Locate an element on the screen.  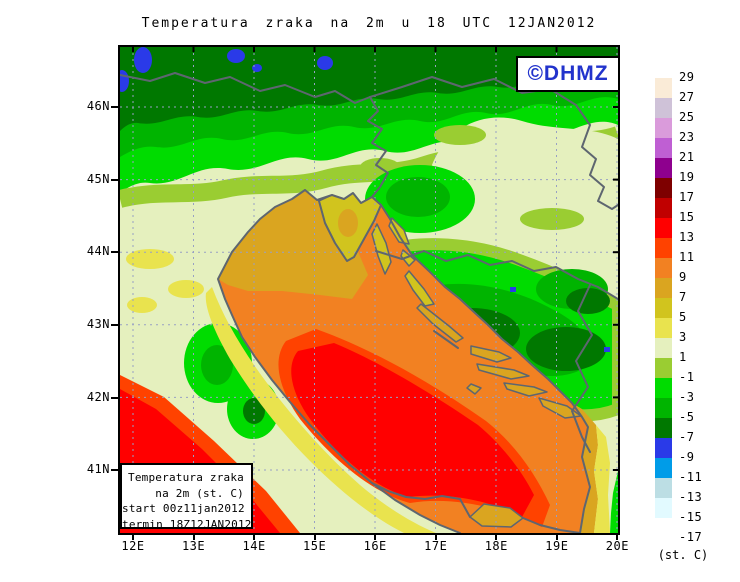
colorbar-tick-label: 27 is located at coordinates (687, 97).